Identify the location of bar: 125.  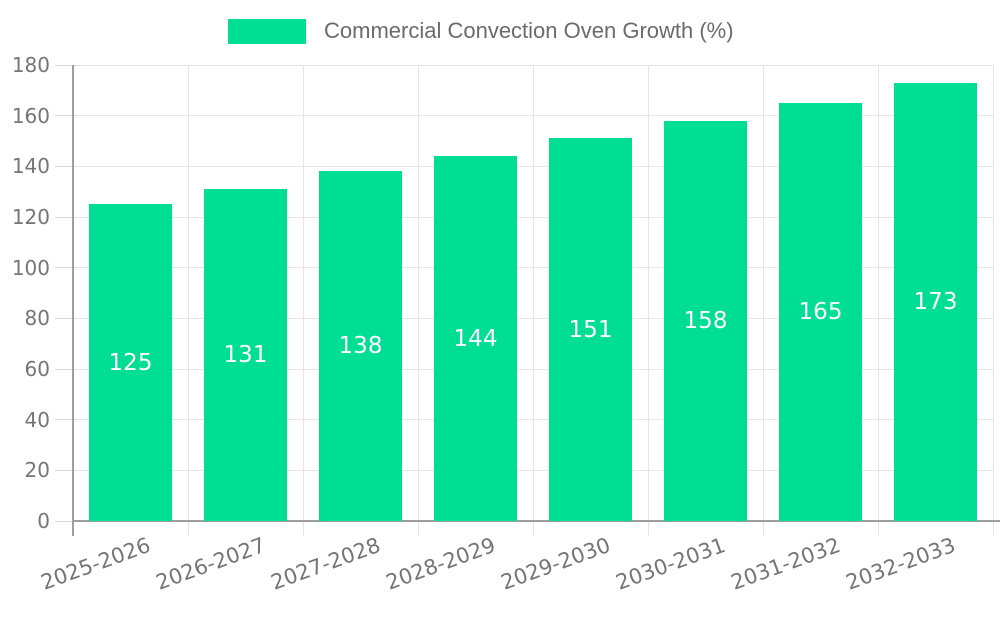
(130, 362).